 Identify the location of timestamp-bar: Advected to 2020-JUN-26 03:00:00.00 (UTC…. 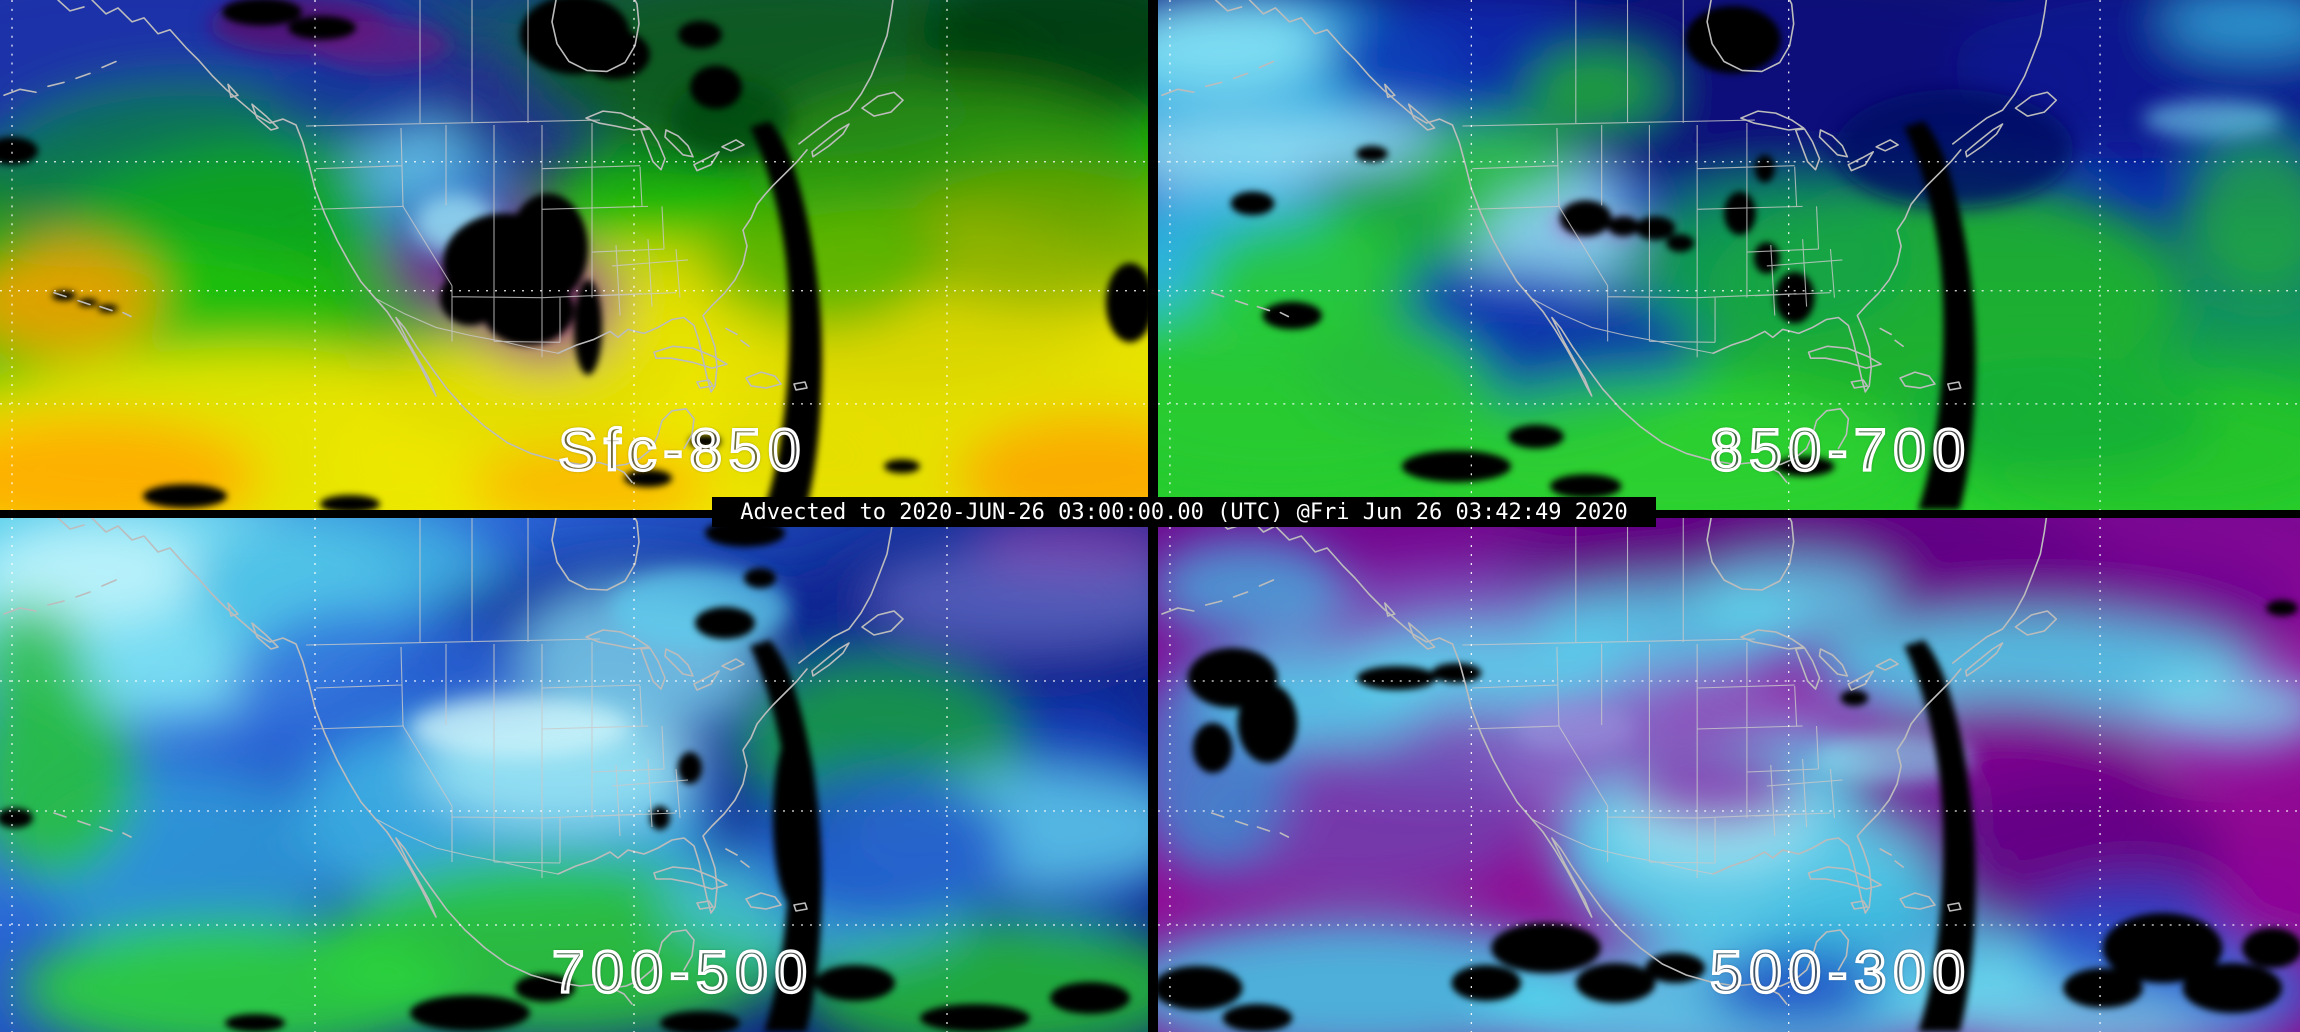
(1184, 512).